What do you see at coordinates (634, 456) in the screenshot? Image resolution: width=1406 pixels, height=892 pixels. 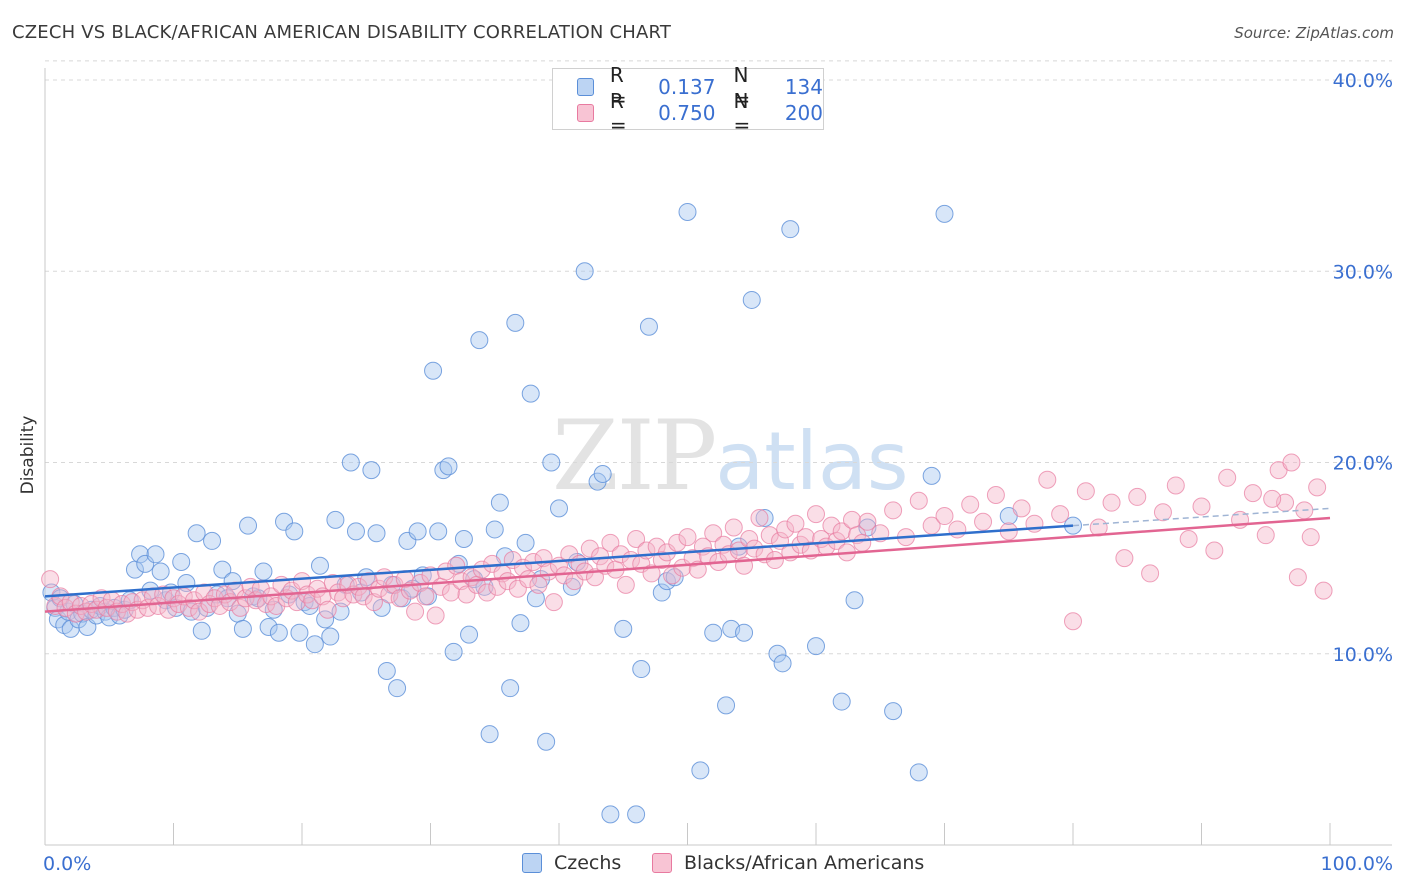 I see `watermark-zip: ZIP` at bounding box center [634, 456].